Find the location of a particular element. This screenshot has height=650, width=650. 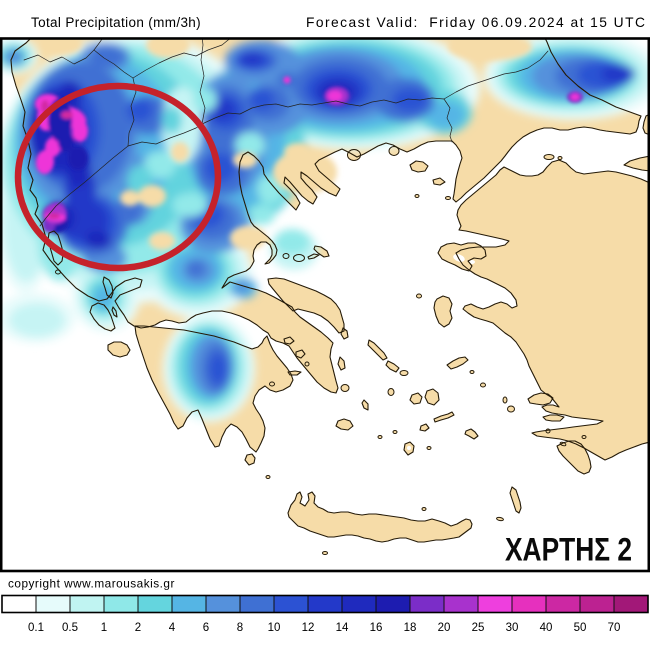

svg-text: 10 is located at coordinates (274, 628).